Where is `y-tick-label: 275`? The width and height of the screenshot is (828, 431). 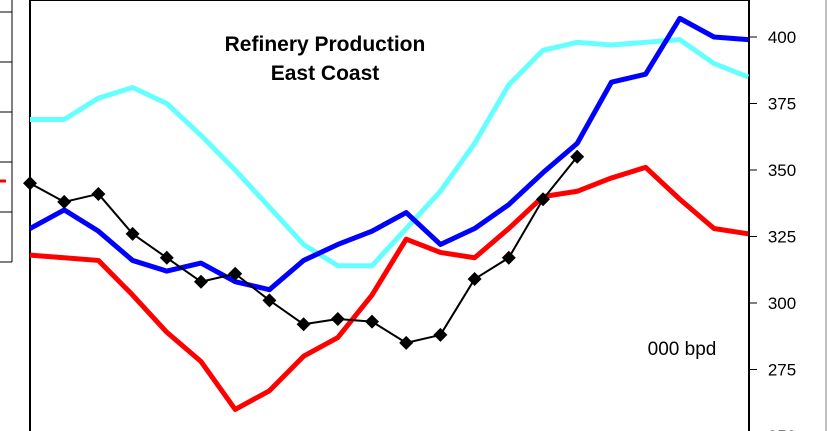 y-tick-label: 275 is located at coordinates (782, 370).